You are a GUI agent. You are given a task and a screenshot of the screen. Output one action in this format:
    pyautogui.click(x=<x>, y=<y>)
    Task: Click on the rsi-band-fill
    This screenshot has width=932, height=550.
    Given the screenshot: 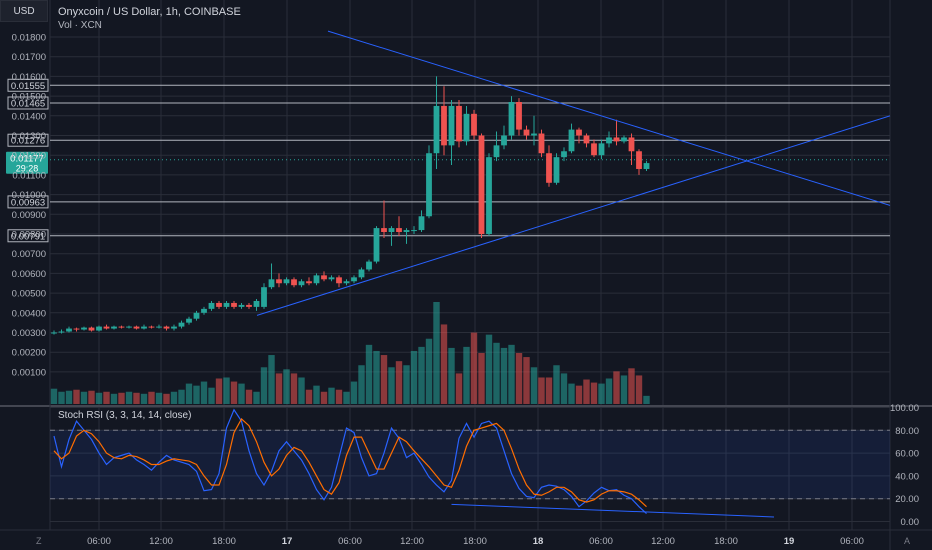 What is the action you would take?
    pyautogui.click(x=470, y=464)
    